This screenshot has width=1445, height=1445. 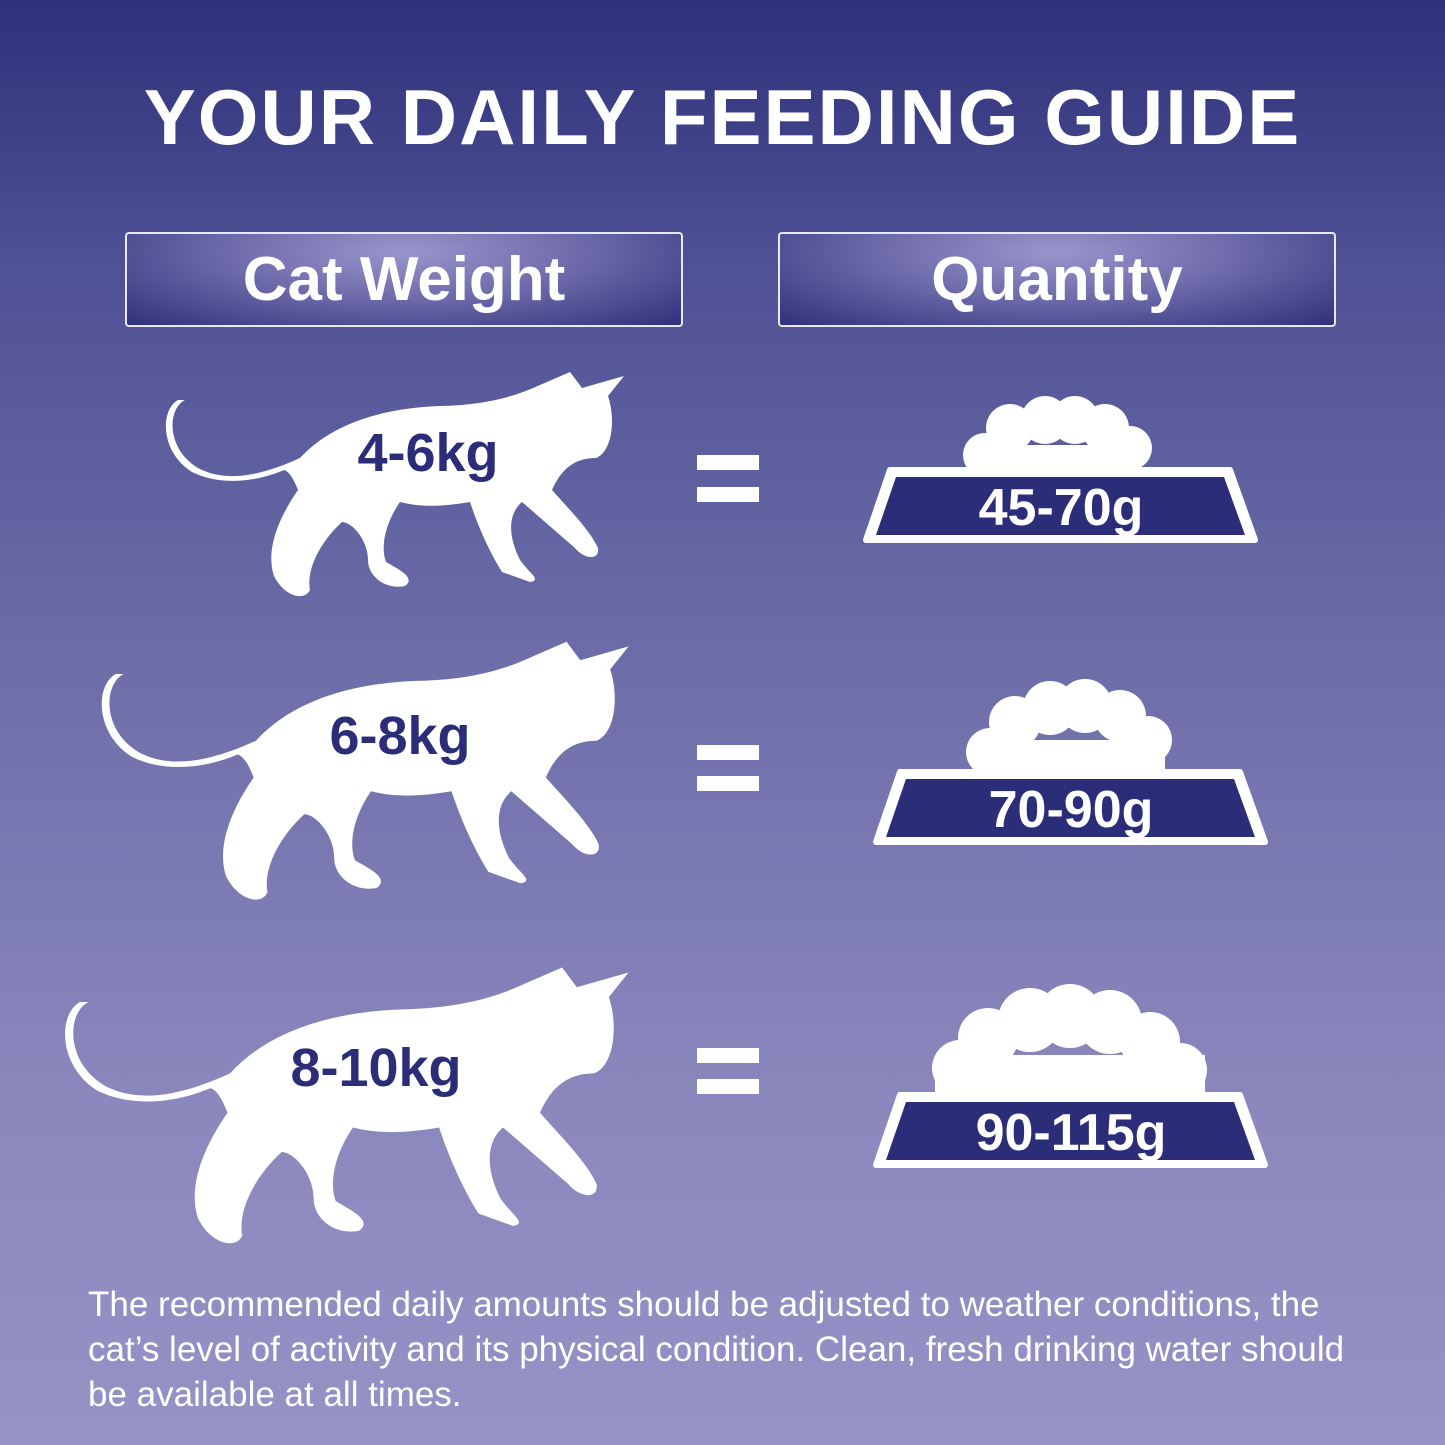 What do you see at coordinates (728, 774) in the screenshot?
I see `equals-icon` at bounding box center [728, 774].